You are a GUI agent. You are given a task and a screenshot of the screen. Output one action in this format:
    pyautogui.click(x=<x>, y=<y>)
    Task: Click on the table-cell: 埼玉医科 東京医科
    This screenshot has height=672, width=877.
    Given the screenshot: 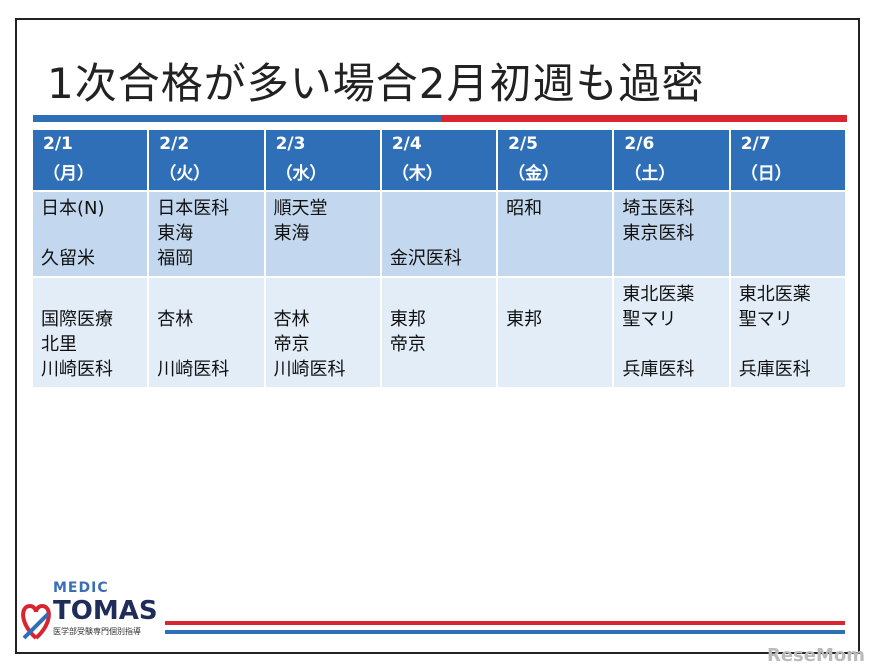 What is the action you would take?
    pyautogui.click(x=672, y=234)
    